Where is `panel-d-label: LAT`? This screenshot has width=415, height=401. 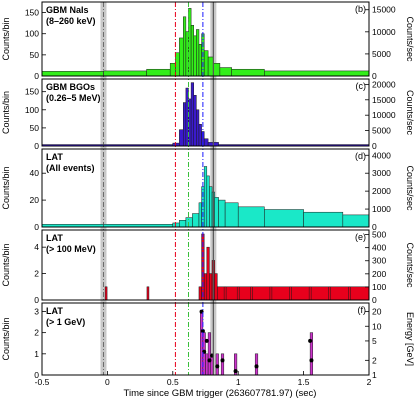 panel-d-label: LAT is located at coordinates (54, 157).